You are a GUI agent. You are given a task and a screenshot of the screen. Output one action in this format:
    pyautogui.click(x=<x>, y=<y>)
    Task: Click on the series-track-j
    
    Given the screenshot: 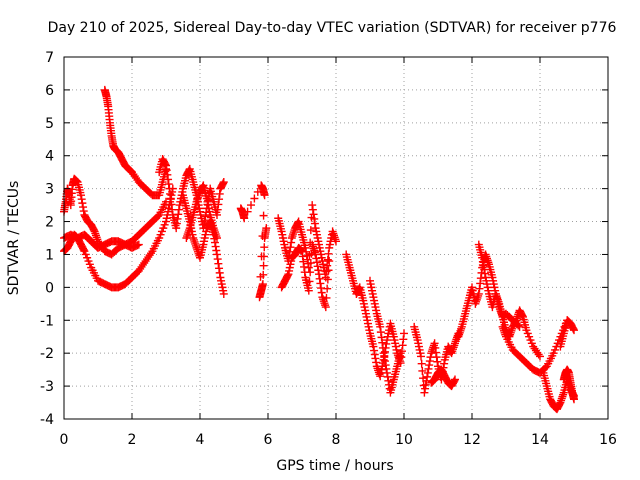 What is the action you would take?
    pyautogui.click(x=305, y=276)
    